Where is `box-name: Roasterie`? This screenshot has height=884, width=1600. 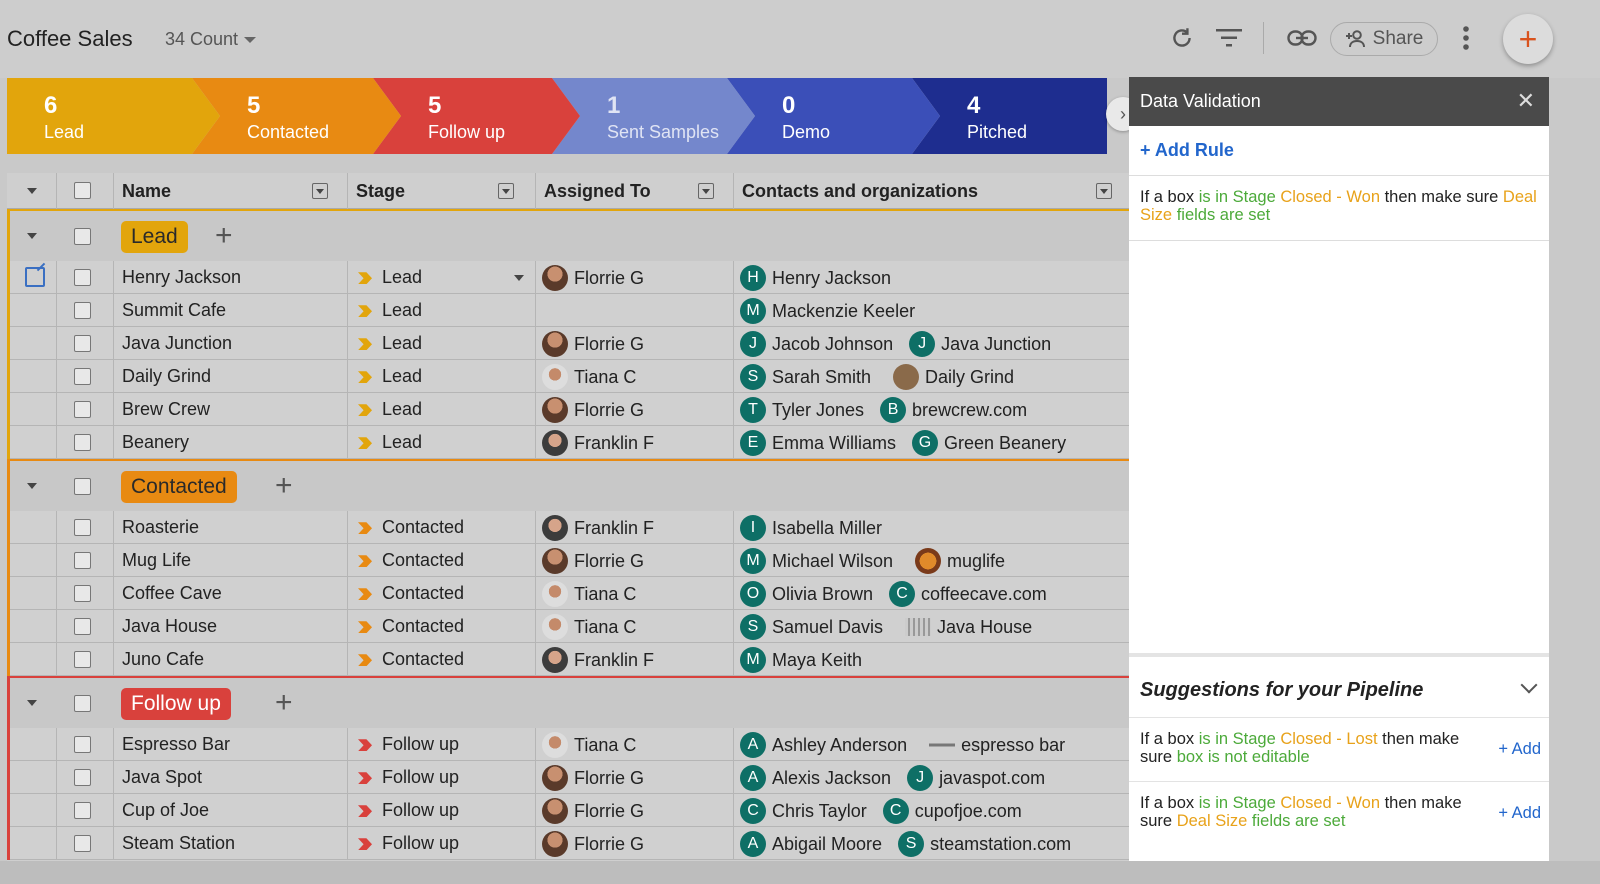
box-name: Roasterie is located at coordinates (231, 527).